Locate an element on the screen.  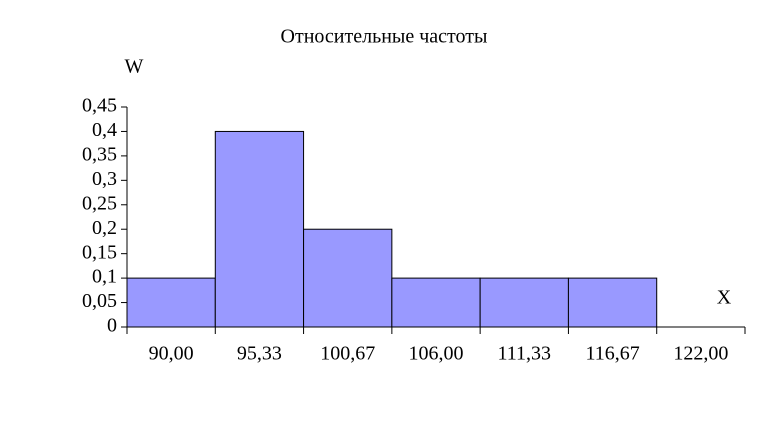
y-axis-label: W is located at coordinates (134, 67).